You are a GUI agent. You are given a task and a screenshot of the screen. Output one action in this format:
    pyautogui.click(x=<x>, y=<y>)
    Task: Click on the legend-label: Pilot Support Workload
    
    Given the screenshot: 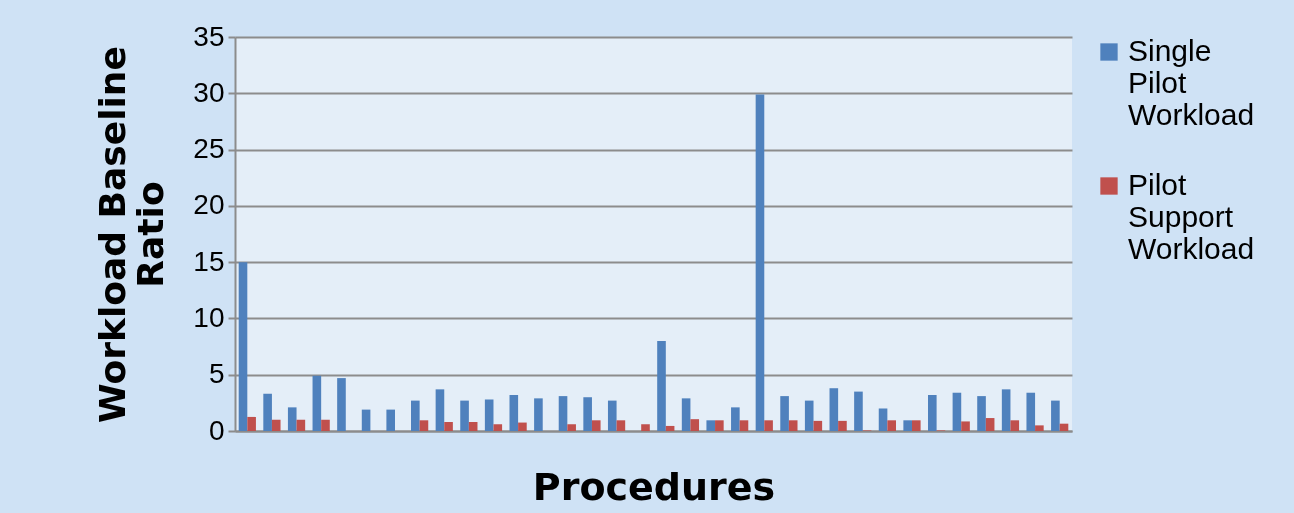 What is the action you would take?
    pyautogui.click(x=1191, y=216)
    